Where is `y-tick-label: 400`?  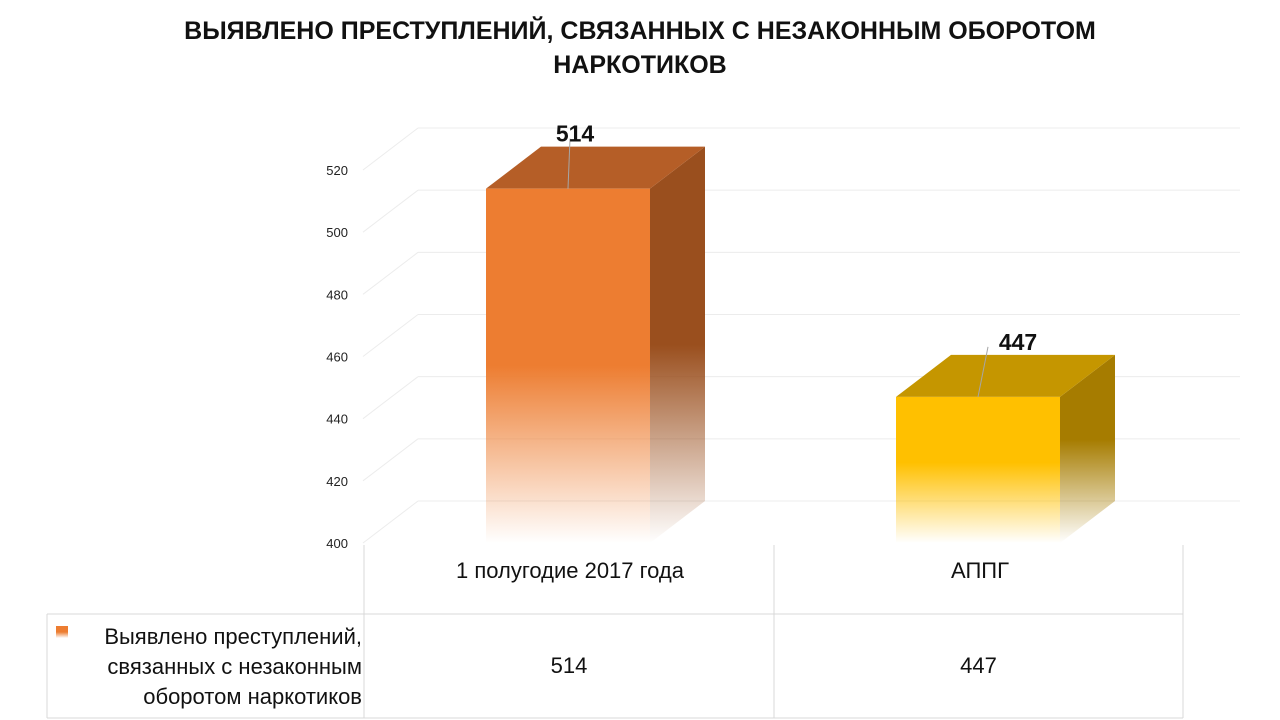 y-tick-label: 400 is located at coordinates (337, 543).